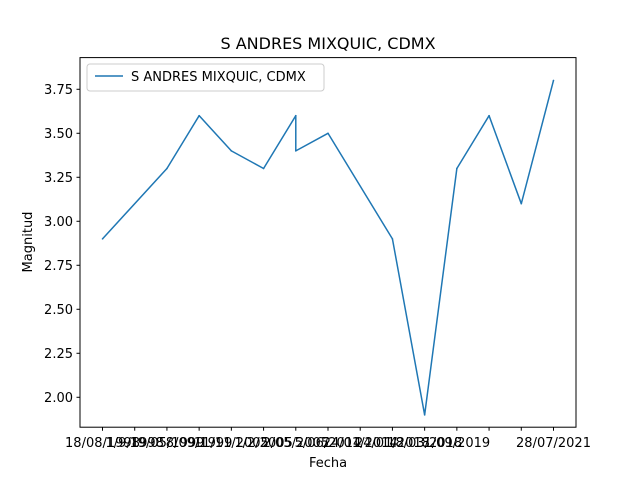  I want to click on x-tick-label: 24/01/2014, so click(360, 443).